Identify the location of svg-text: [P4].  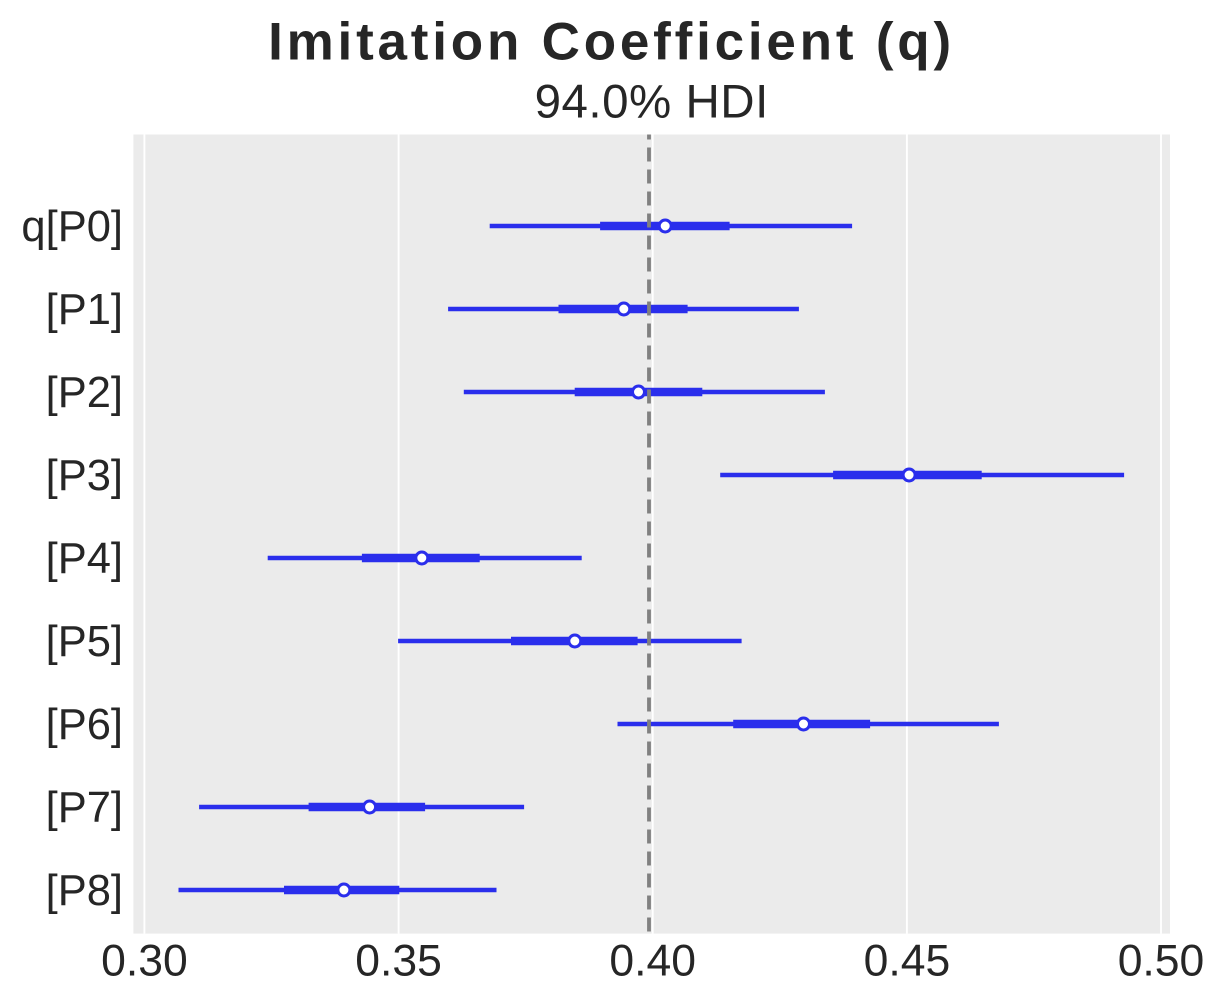
(84, 559).